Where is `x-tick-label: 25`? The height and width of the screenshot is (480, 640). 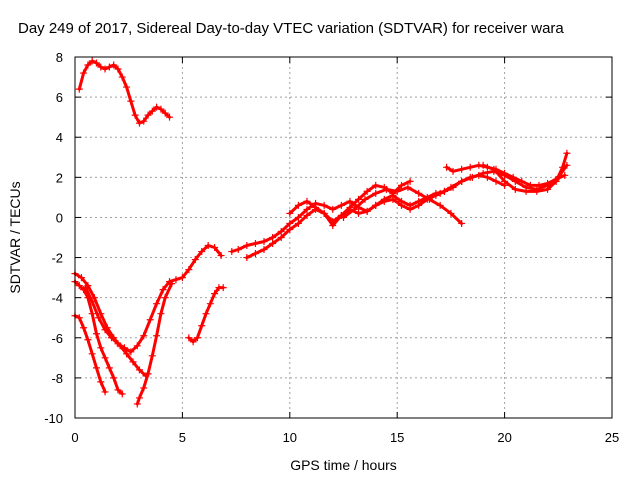
x-tick-label: 25 is located at coordinates (612, 437).